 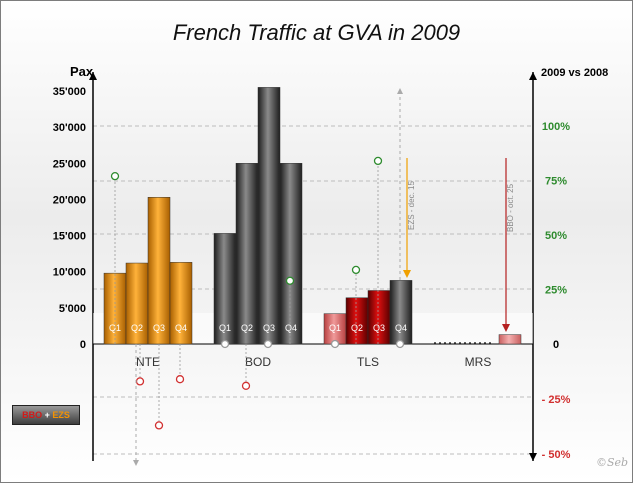 What do you see at coordinates (69, 200) in the screenshot?
I see `y-tick-label: 20'000` at bounding box center [69, 200].